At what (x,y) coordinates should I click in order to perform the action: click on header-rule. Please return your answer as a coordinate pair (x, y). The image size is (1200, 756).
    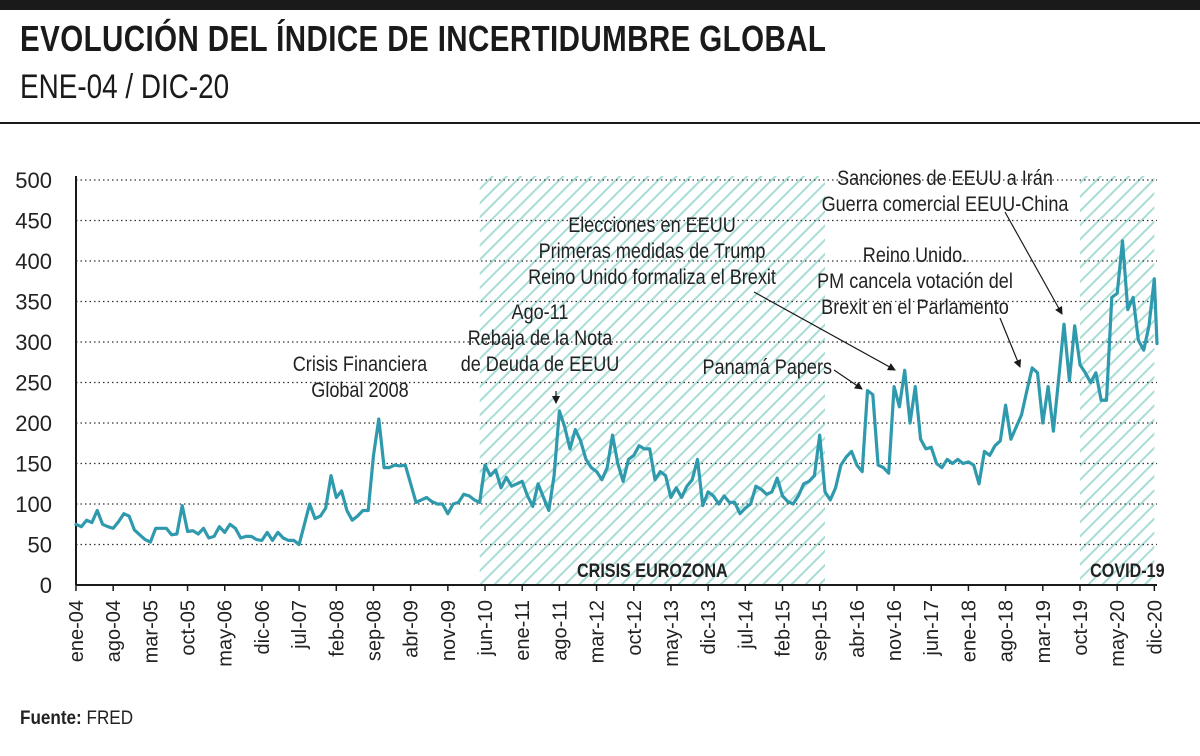
    Looking at the image, I should click on (600, 123).